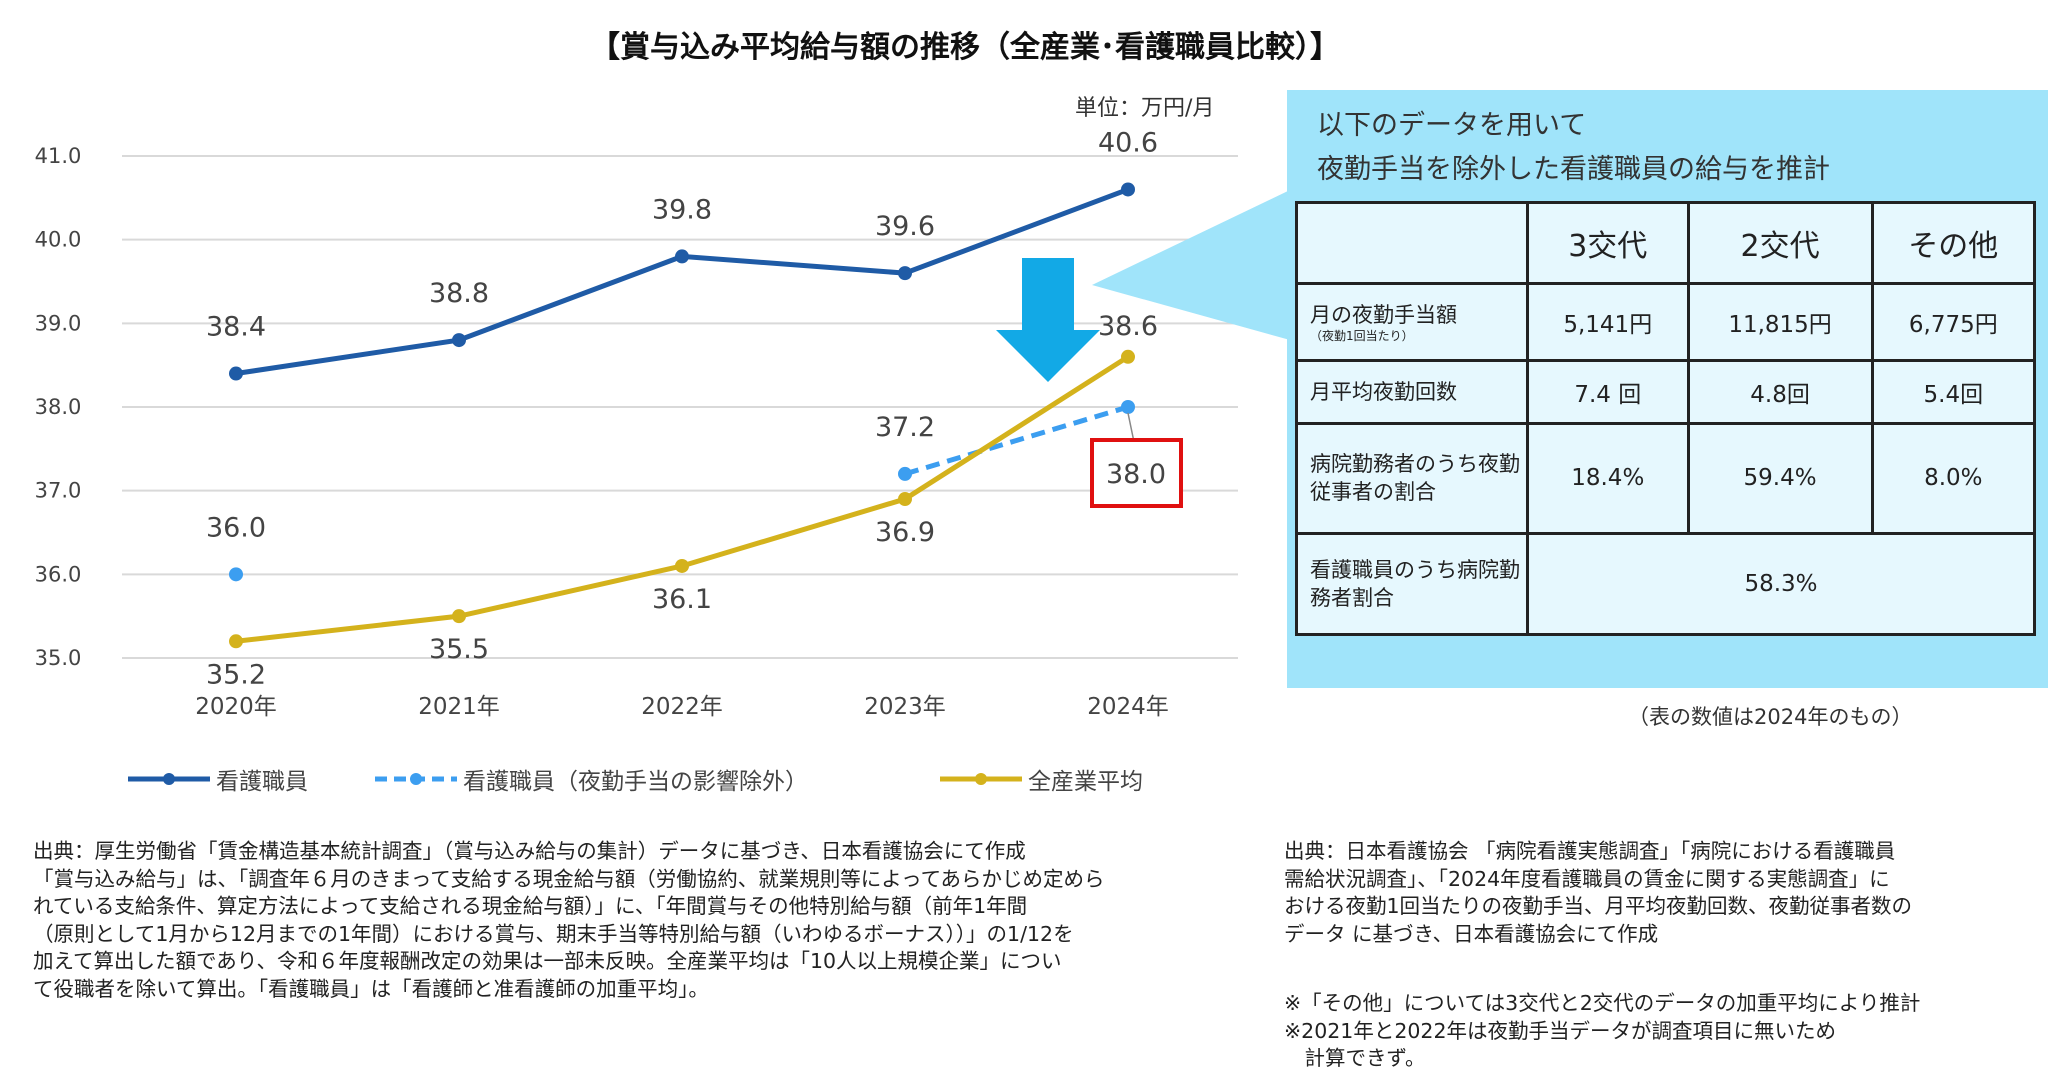 Image resolution: width=2065 pixels, height=1090 pixels. What do you see at coordinates (965, 47) in the screenshot?
I see `chart-title: 【賞与込み平均給与額の推移（全産業･看護職員比較）】` at bounding box center [965, 47].